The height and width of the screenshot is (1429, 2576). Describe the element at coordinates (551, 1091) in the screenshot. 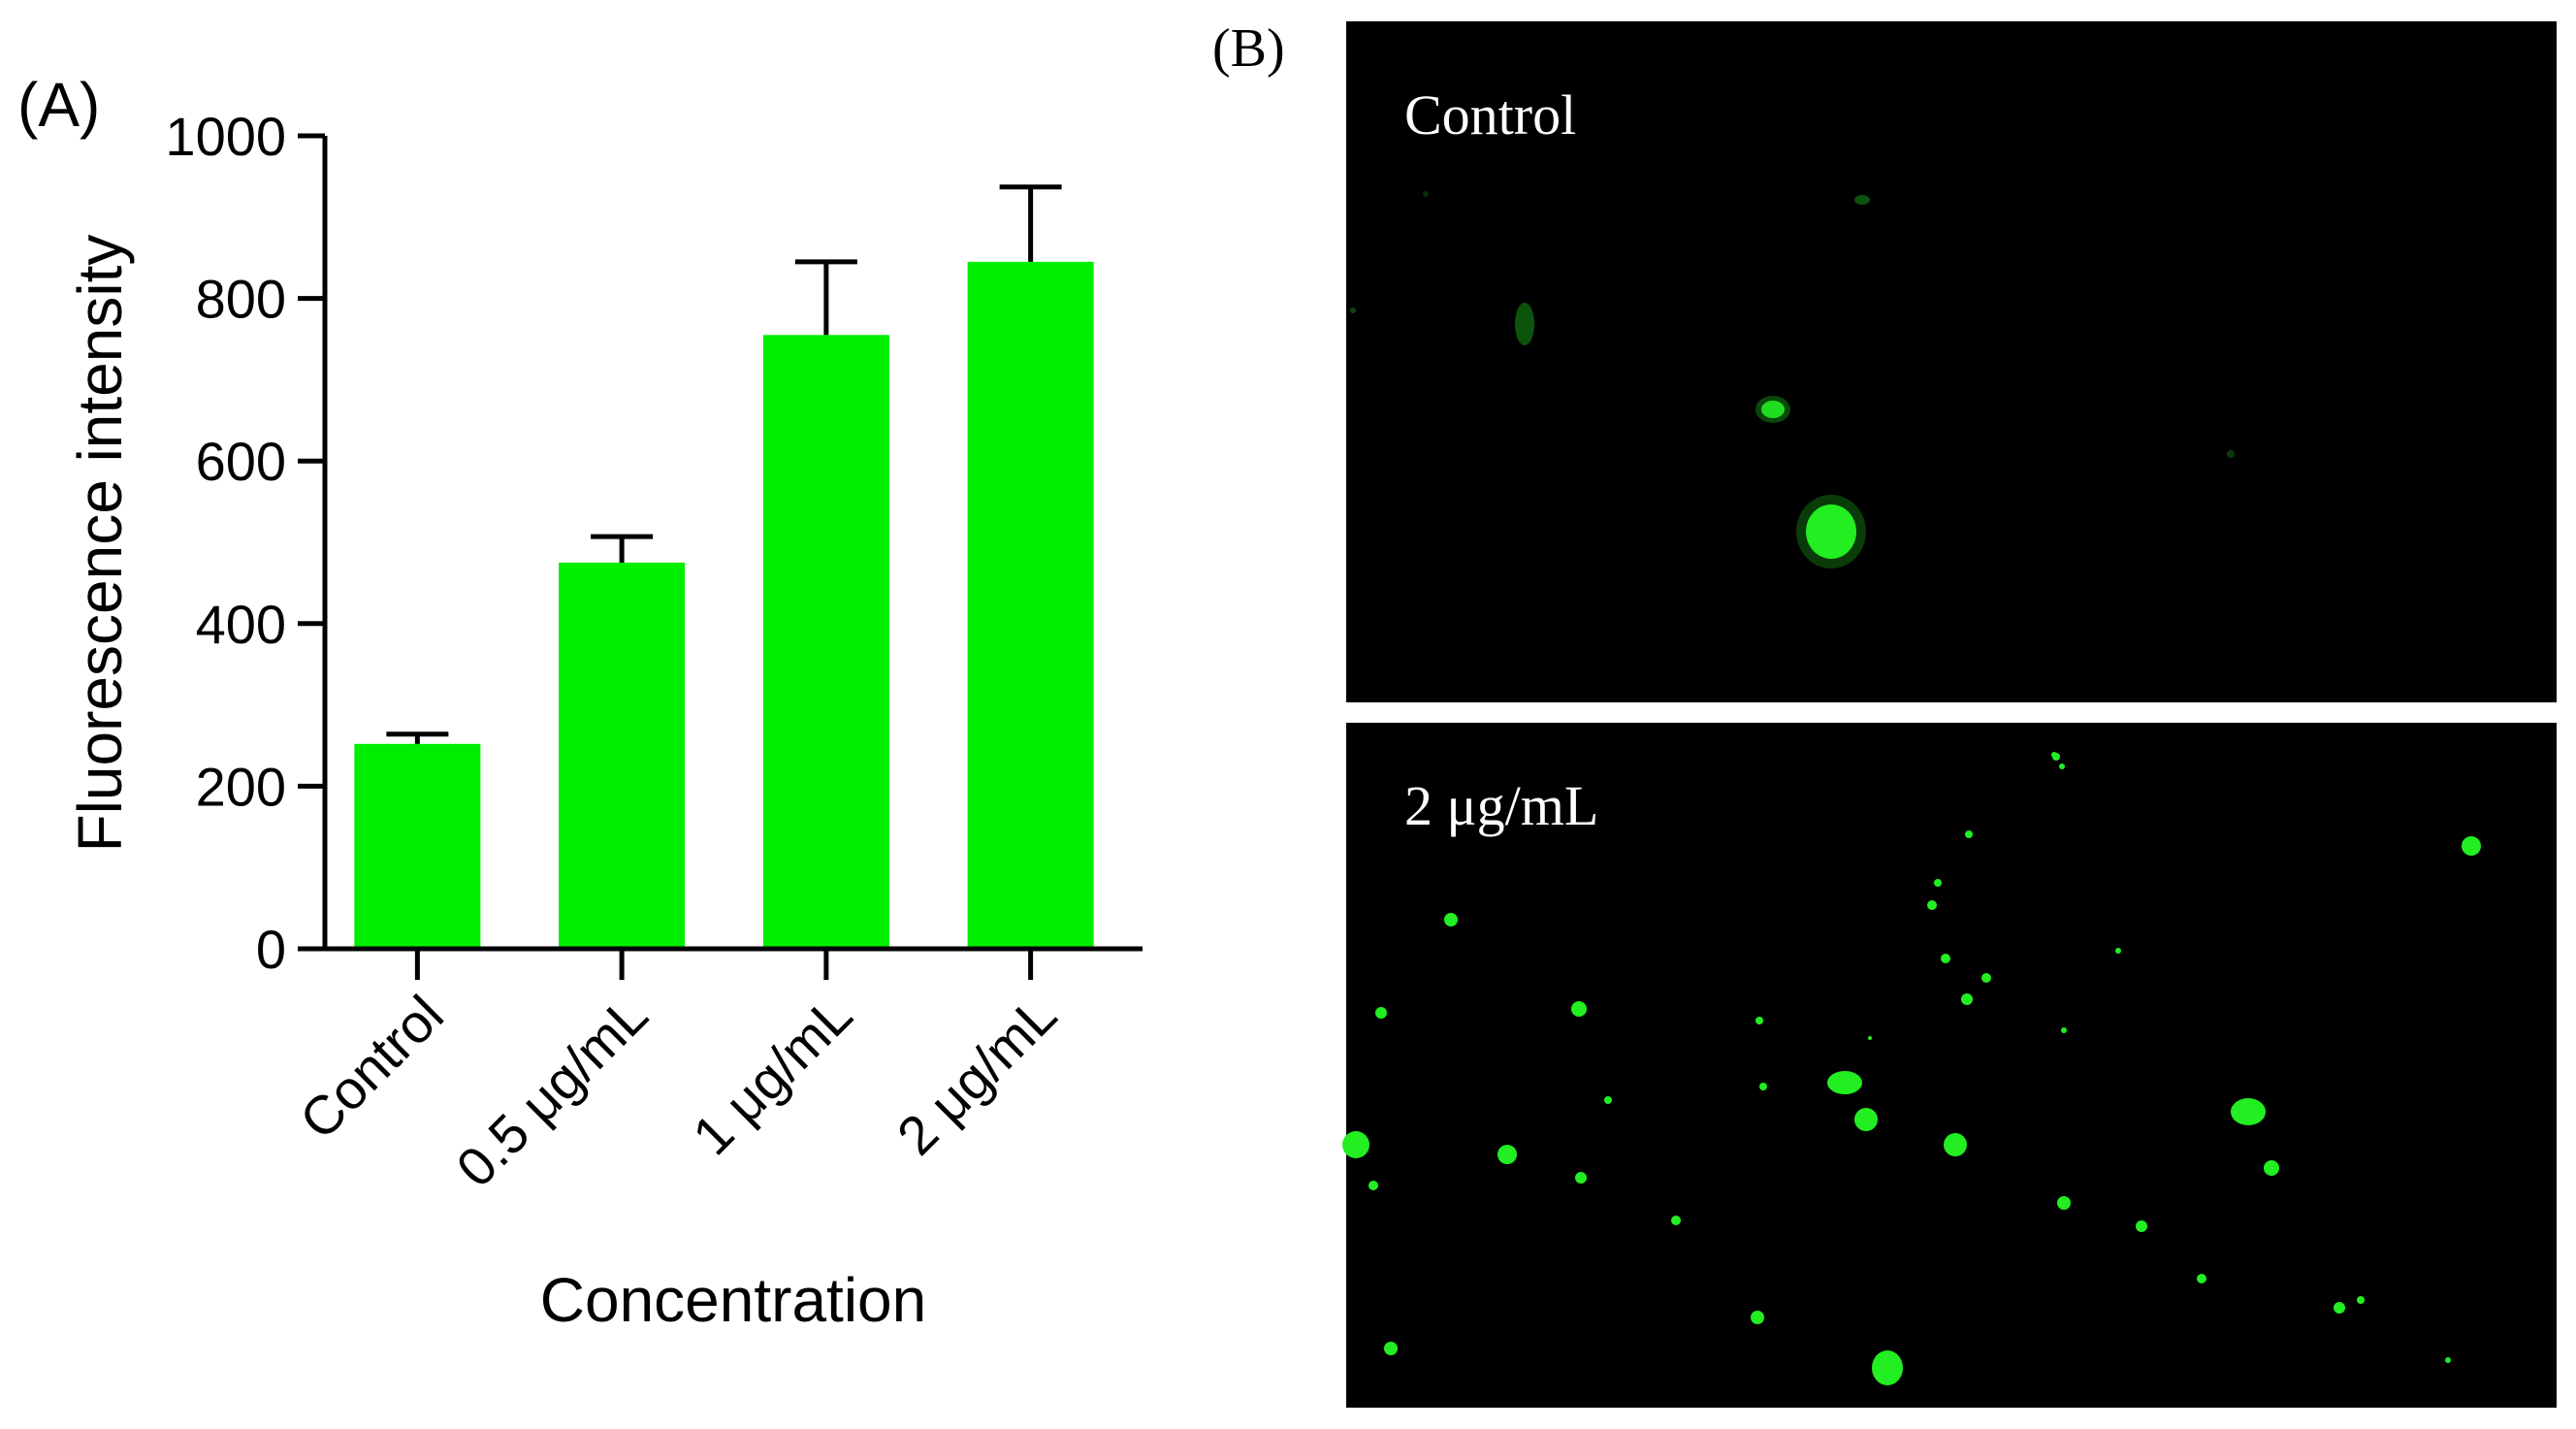

I see `x-tick-label: 0.5 μg/mL` at that location.